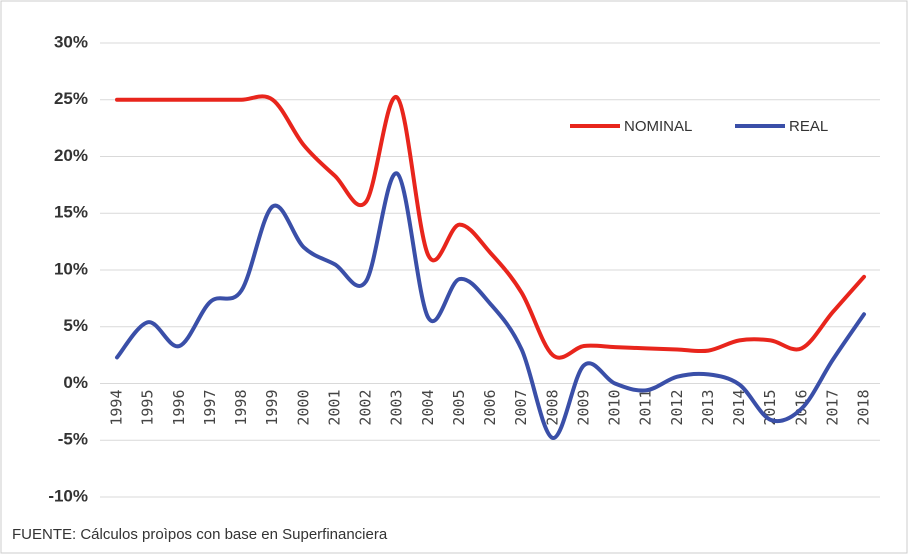  What do you see at coordinates (71, 212) in the screenshot?
I see `y-tick-label: 15%` at bounding box center [71, 212].